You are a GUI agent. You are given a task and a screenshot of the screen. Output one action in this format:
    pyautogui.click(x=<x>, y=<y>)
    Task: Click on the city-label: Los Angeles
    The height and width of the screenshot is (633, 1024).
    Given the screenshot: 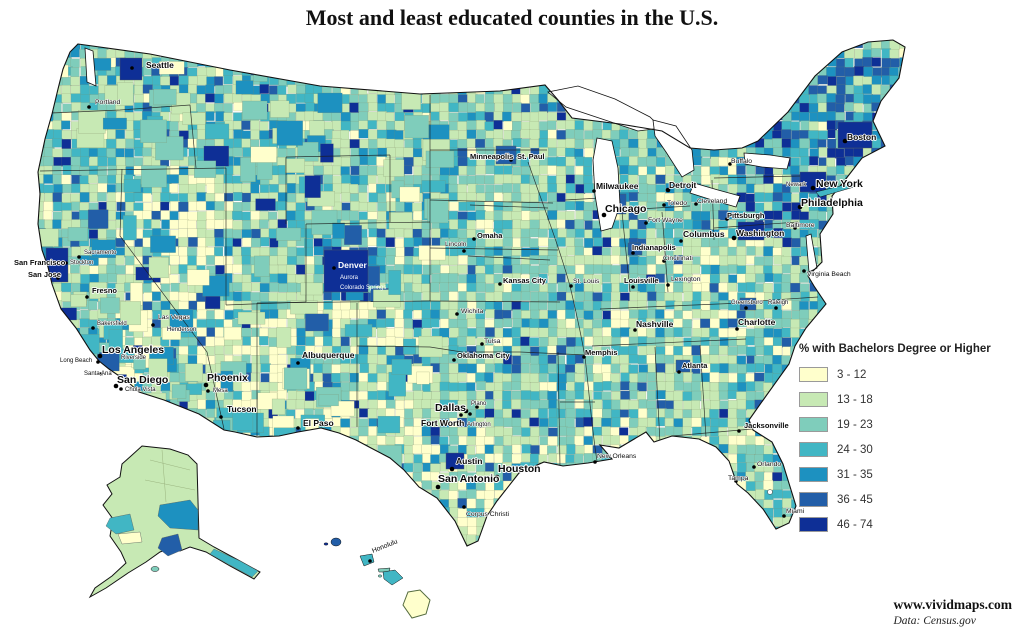 What is the action you would take?
    pyautogui.click(x=133, y=350)
    